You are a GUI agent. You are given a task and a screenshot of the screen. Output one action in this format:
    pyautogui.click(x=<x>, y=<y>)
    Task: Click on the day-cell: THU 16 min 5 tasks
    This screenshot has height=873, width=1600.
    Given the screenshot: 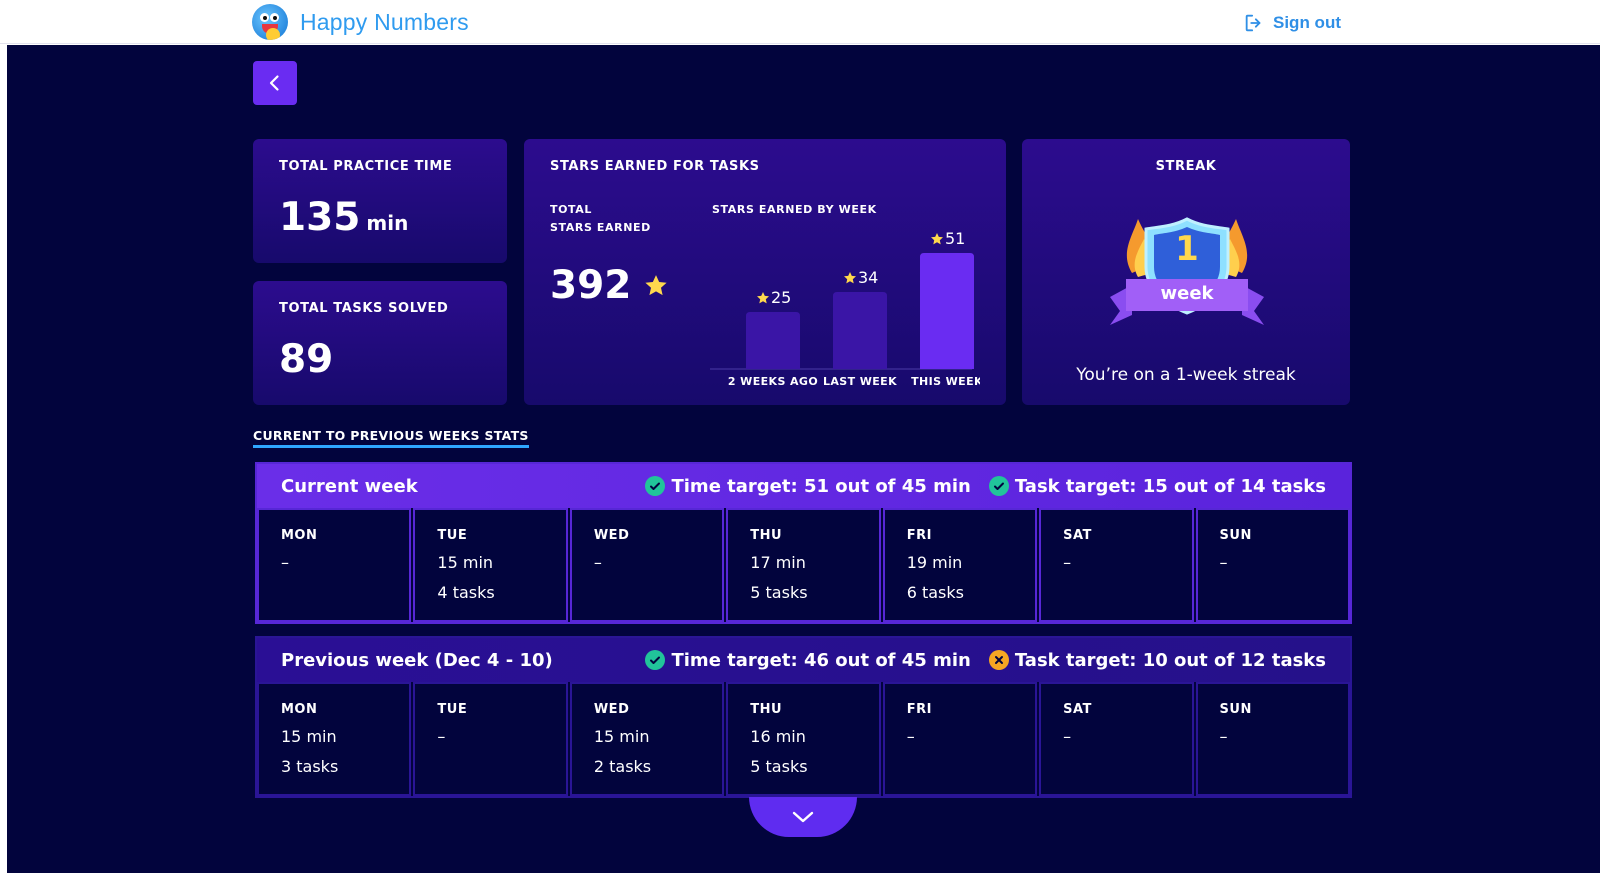 What is the action you would take?
    pyautogui.click(x=803, y=739)
    